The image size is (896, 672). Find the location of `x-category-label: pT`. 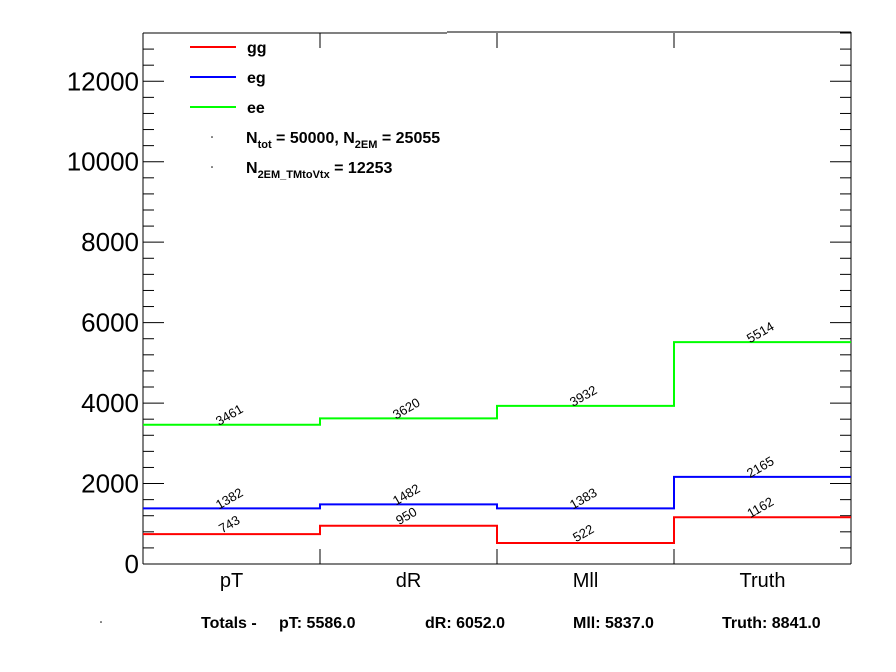

x-category-label: pT is located at coordinates (231, 581).